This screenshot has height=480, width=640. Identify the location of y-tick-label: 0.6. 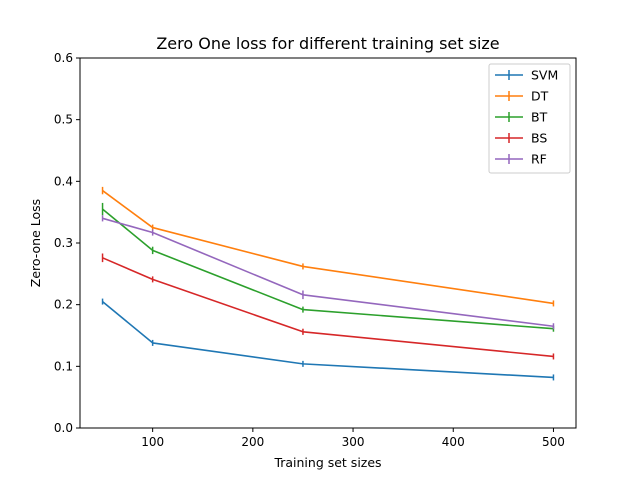
(63, 58).